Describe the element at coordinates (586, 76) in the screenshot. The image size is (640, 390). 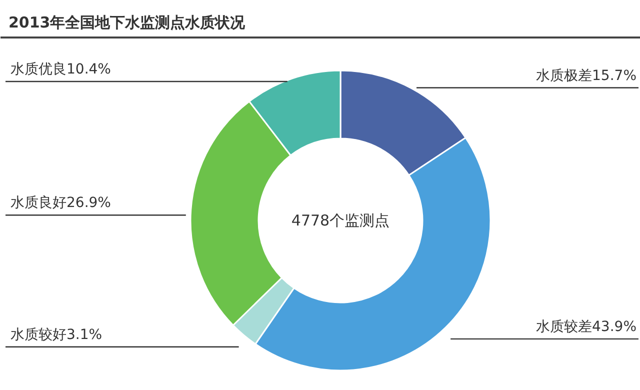
I see `slice-label: 水质极差15.7%` at that location.